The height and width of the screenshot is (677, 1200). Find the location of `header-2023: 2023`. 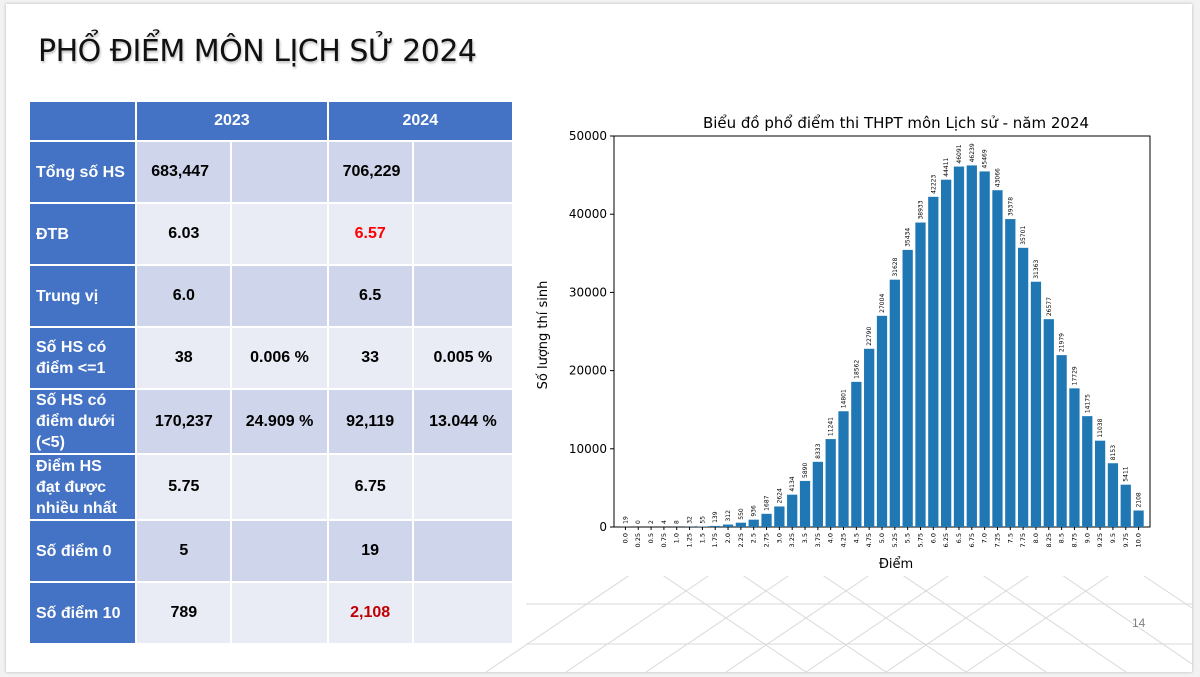

header-2023: 2023 is located at coordinates (232, 121).